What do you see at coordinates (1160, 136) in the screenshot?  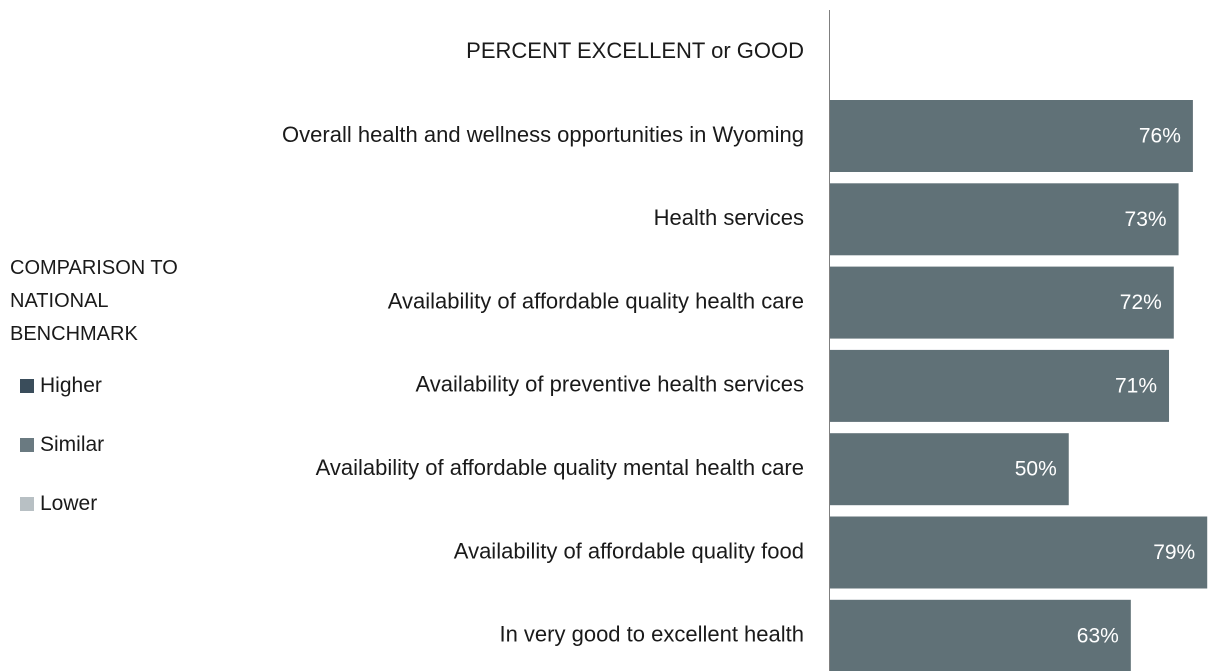 I see `value-label: 76%` at bounding box center [1160, 136].